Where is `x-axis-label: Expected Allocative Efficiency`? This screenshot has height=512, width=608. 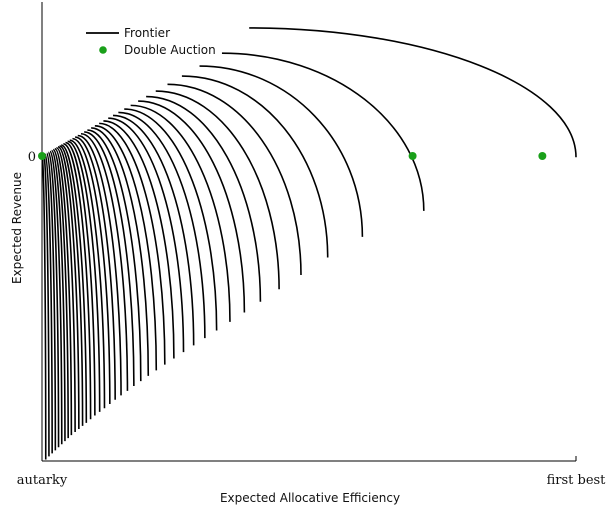
x-axis-label: Expected Allocative Efficiency is located at coordinates (310, 498).